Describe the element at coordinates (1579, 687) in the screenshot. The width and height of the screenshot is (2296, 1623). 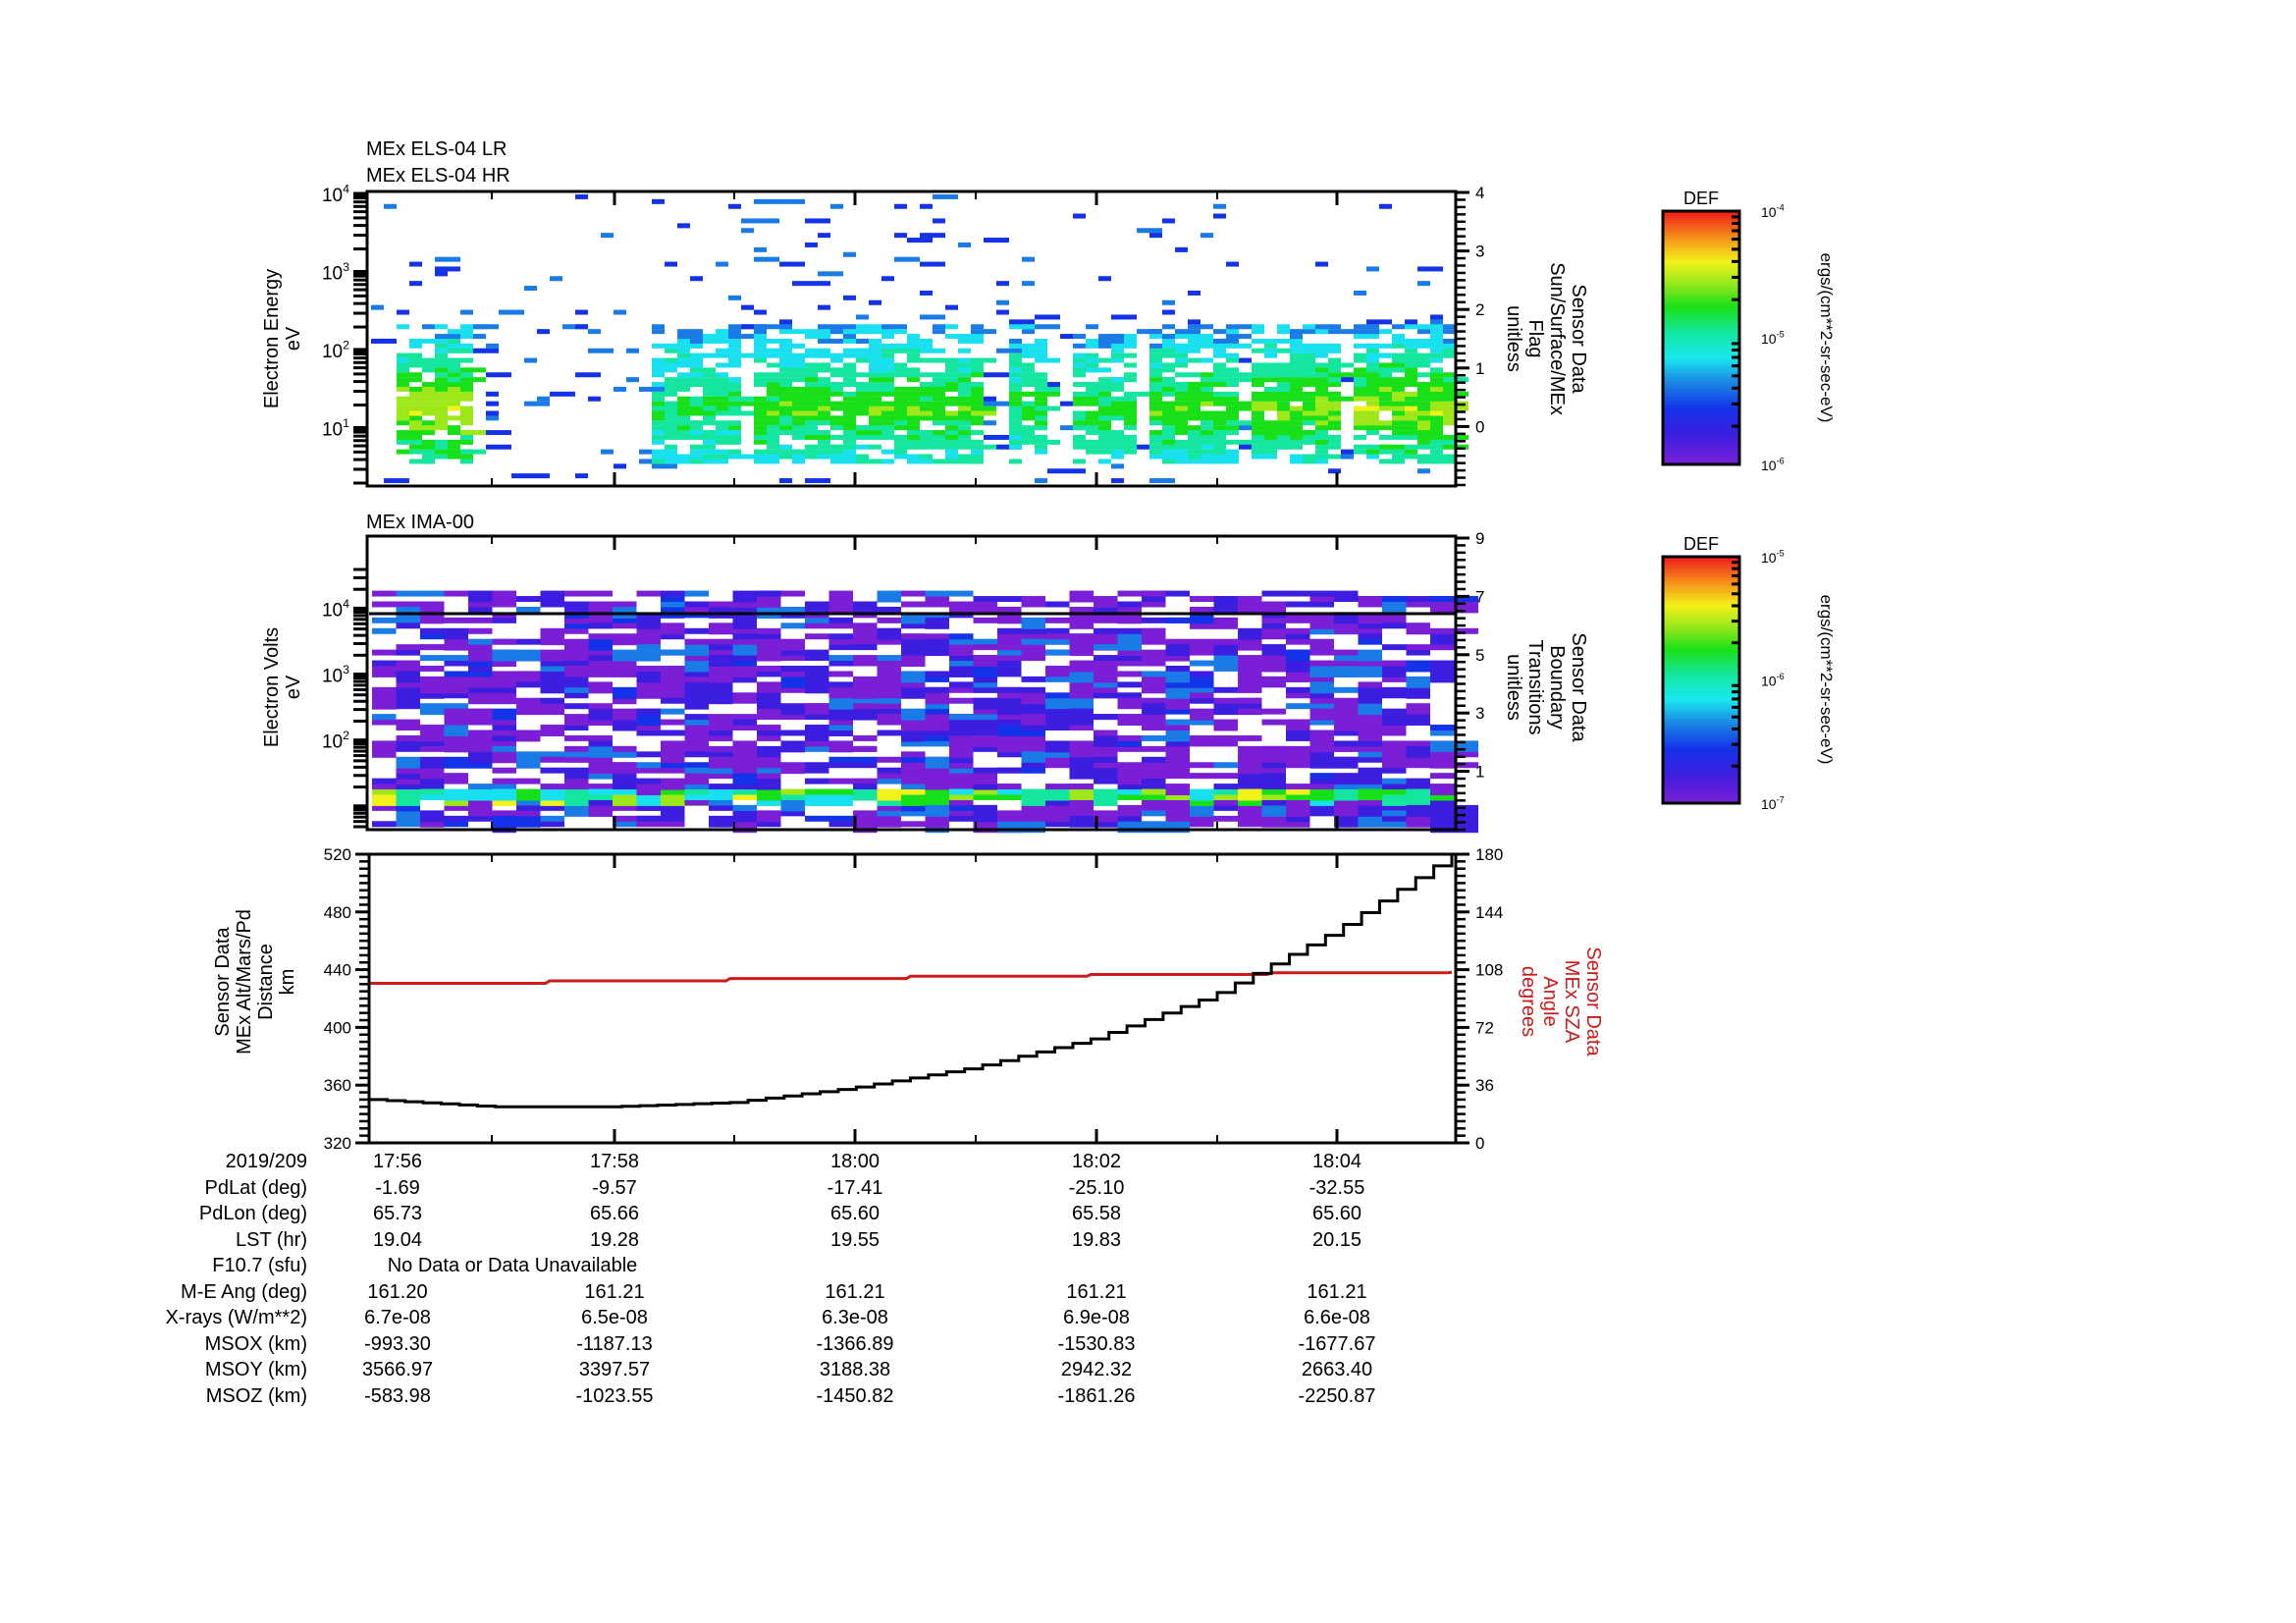
I see `ima-right-label-1: Sensor Data` at that location.